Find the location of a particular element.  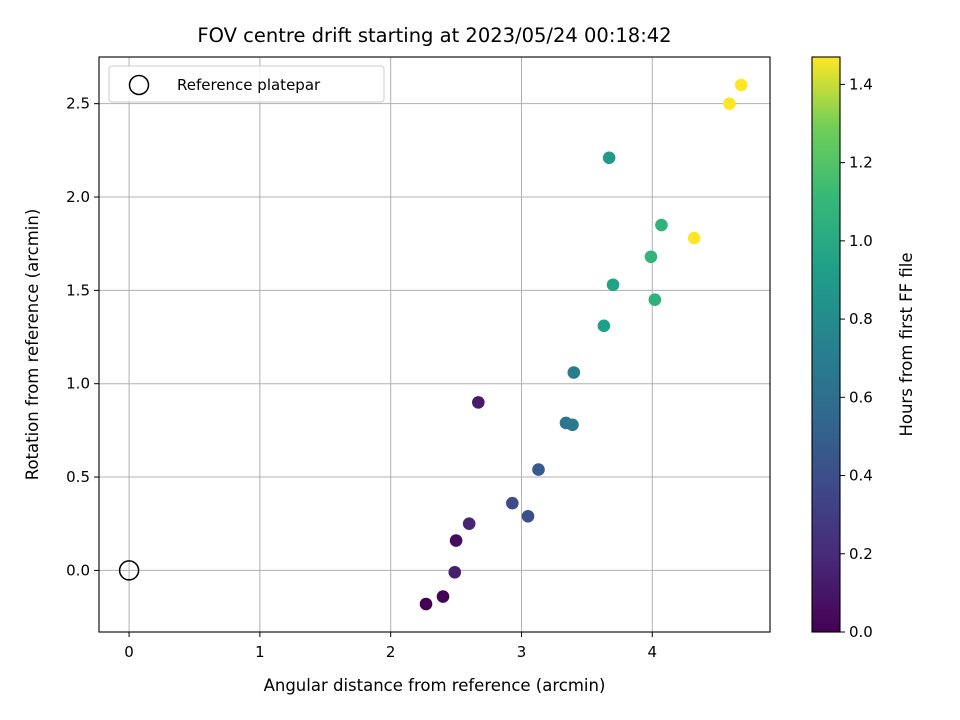

y-tick-label: 1.5 is located at coordinates (78, 290).